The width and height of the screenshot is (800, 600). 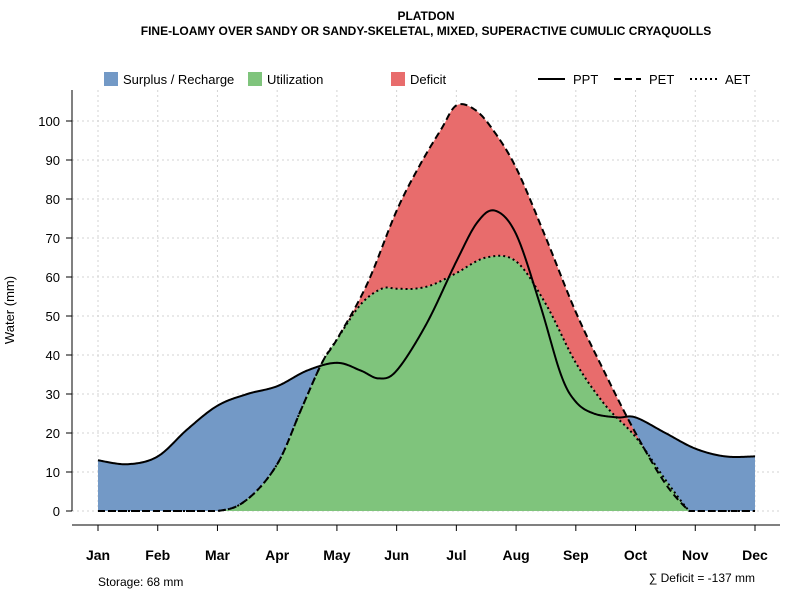 What do you see at coordinates (277, 555) in the screenshot?
I see `x-tick-label-apr: Apr` at bounding box center [277, 555].